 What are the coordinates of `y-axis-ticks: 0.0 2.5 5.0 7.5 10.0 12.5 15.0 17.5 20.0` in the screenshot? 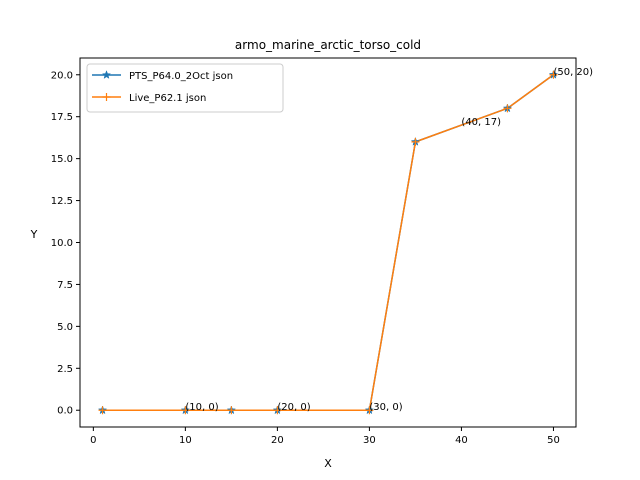 It's located at (65, 243).